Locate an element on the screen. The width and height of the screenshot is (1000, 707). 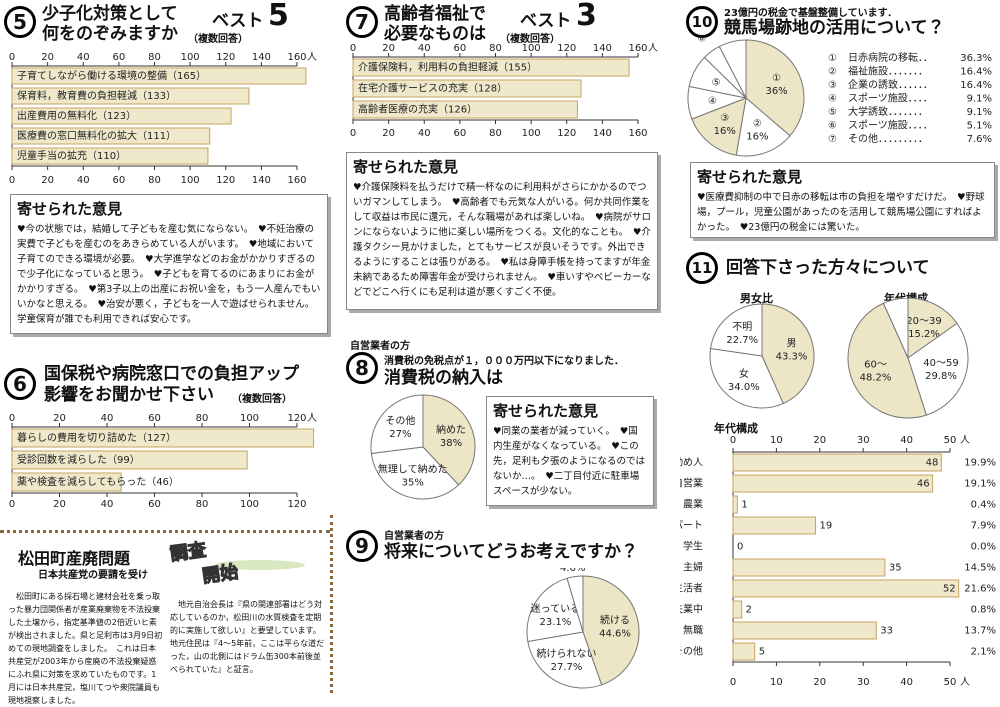
x-tick-label: 10 is located at coordinates (776, 682).